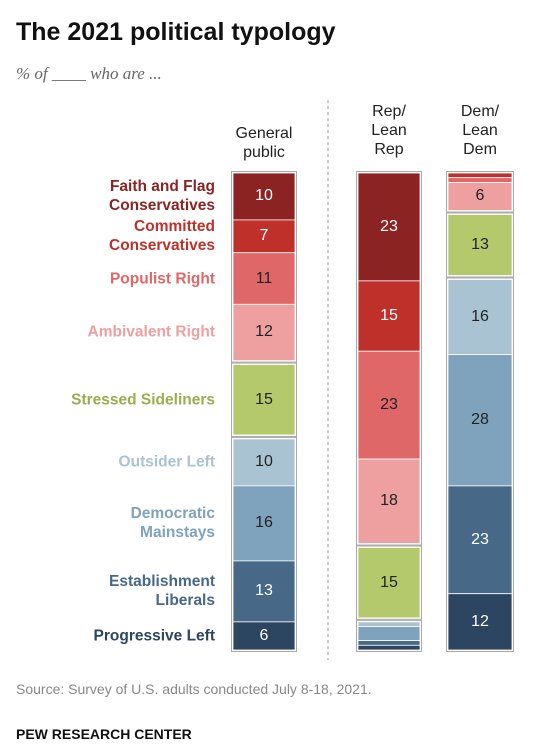 This screenshot has width=537, height=753. Describe the element at coordinates (162, 196) in the screenshot. I see `category-label: Faith and Flag Conservatives` at that location.